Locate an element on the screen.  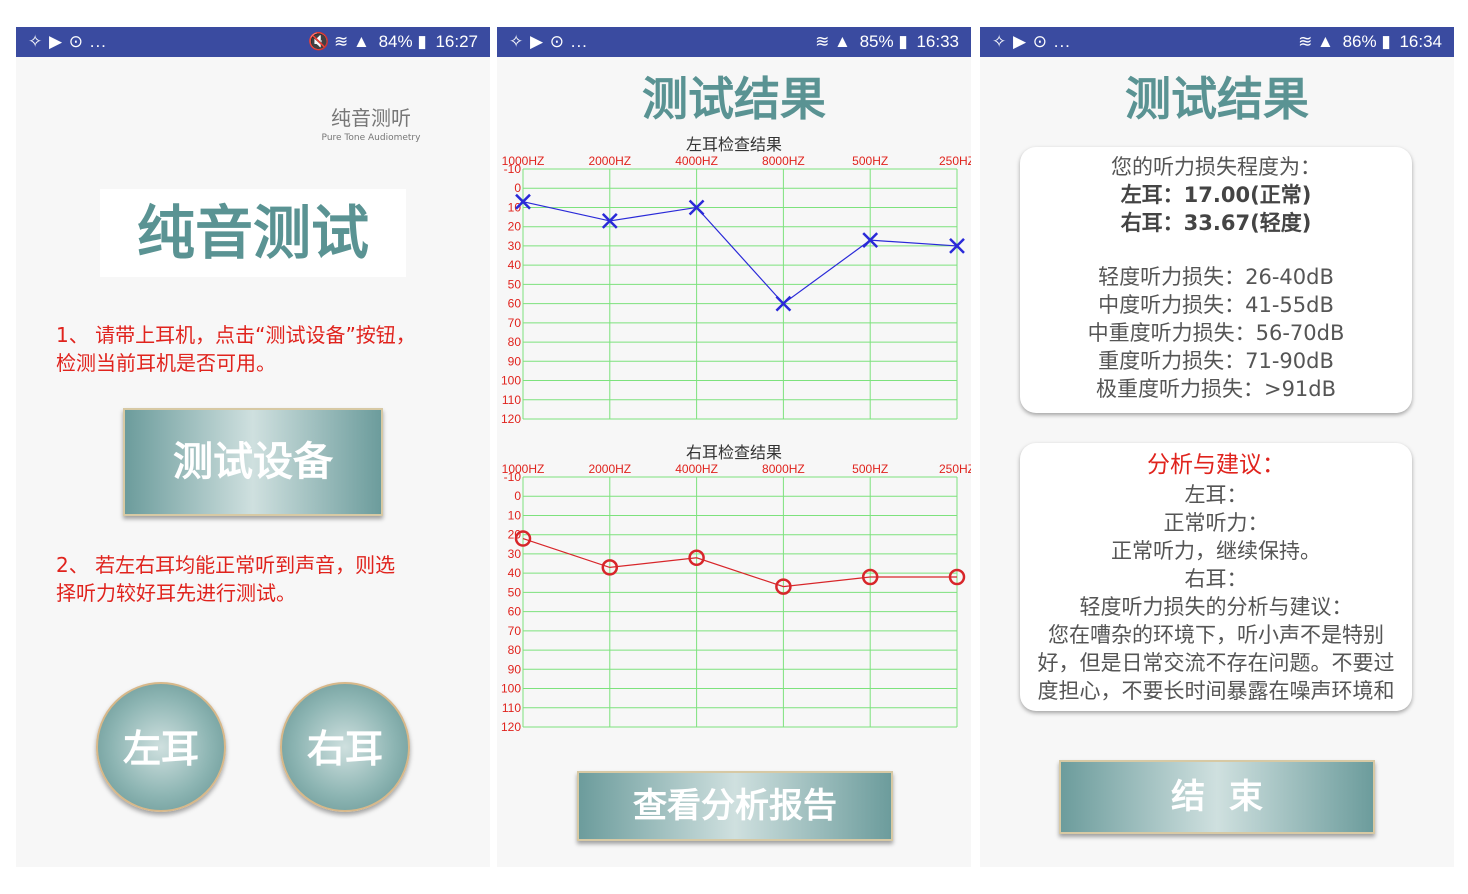
y-tick-label: 0 is located at coordinates (517, 188).